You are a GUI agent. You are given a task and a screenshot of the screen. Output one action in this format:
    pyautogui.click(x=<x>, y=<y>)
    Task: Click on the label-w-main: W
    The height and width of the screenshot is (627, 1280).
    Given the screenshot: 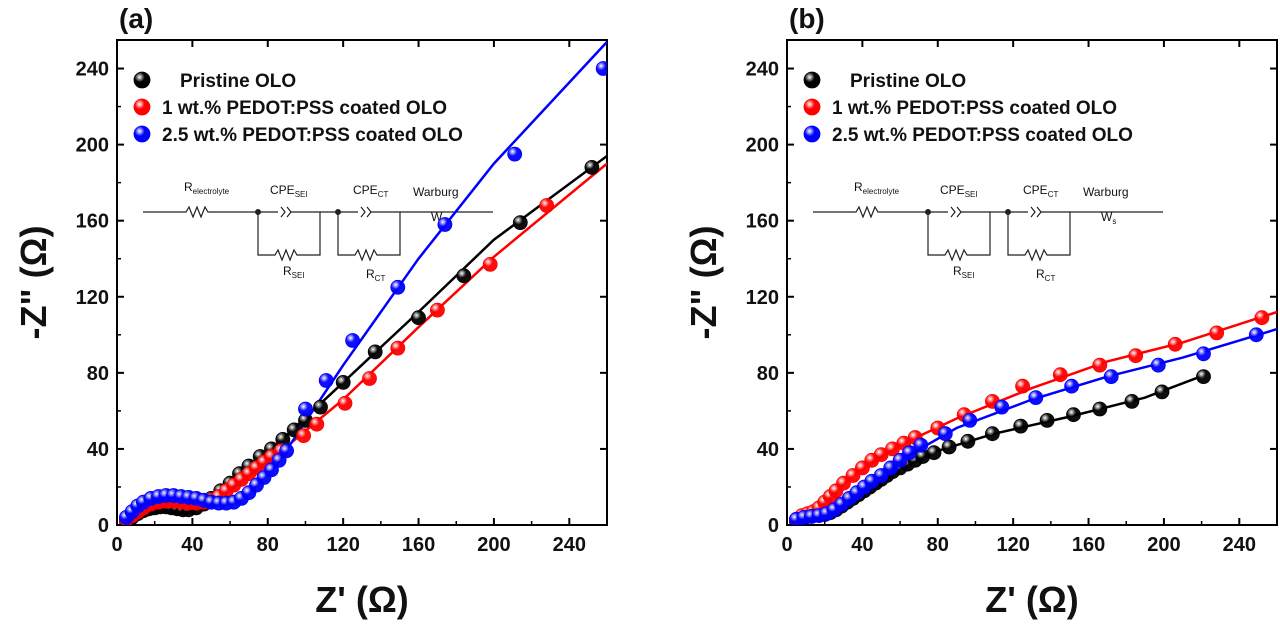 What is the action you would take?
    pyautogui.click(x=1107, y=217)
    